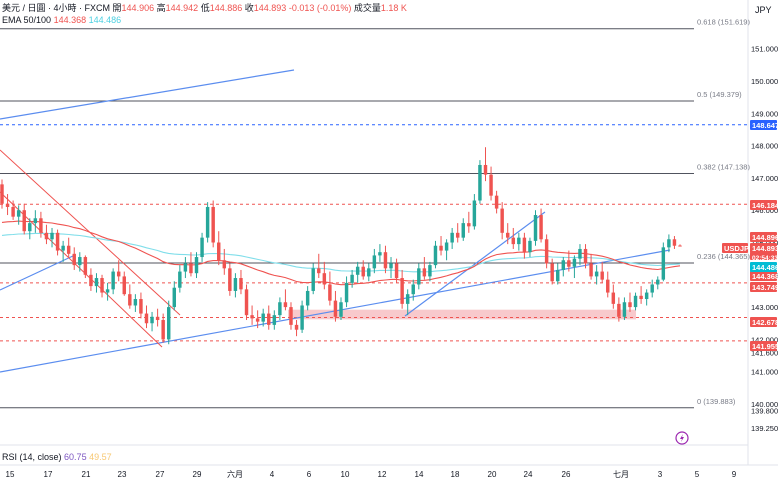 This screenshot has width=778, height=482. Describe the element at coordinates (765, 237) in the screenshot. I see `price-badge-text: 144.896` at that location.